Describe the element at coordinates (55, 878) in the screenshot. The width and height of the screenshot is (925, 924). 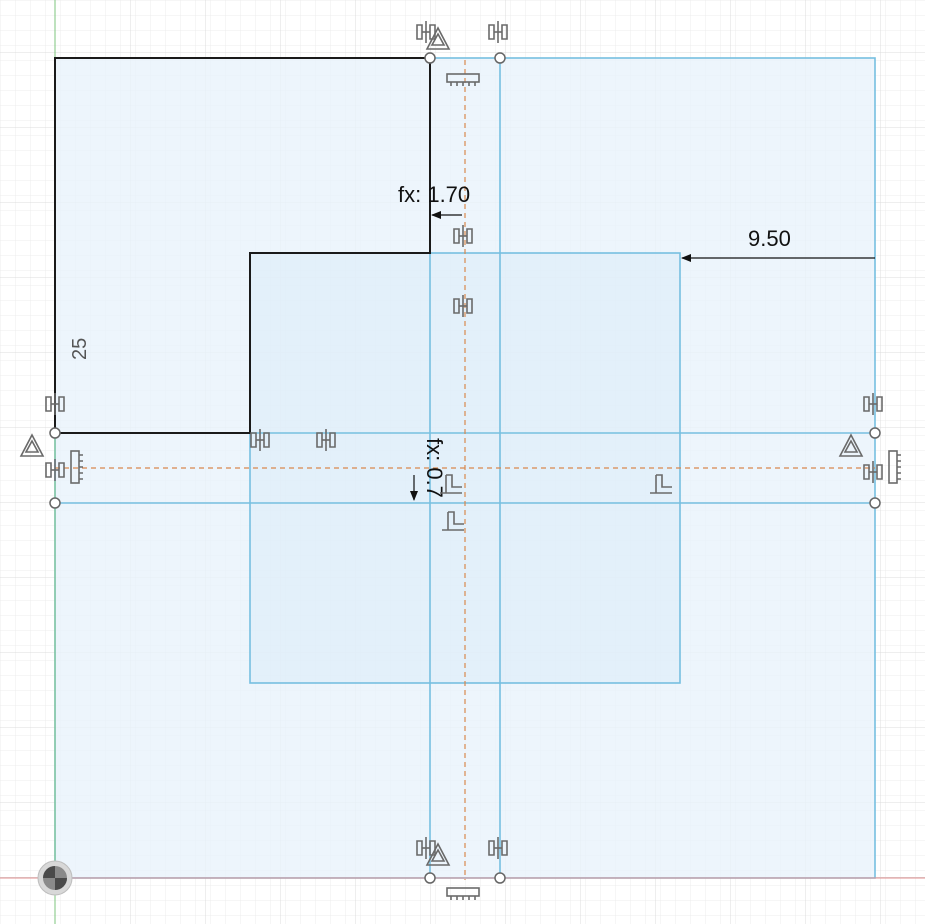
I see `origin-icon` at that location.